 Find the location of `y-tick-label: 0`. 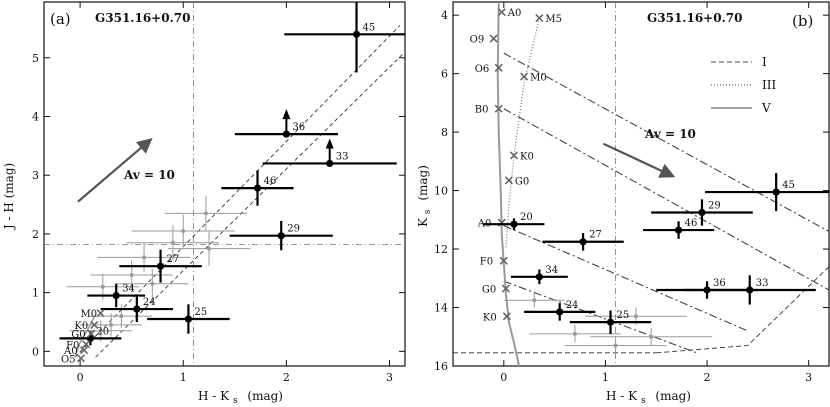

y-tick-label: 0 is located at coordinates (35, 351).